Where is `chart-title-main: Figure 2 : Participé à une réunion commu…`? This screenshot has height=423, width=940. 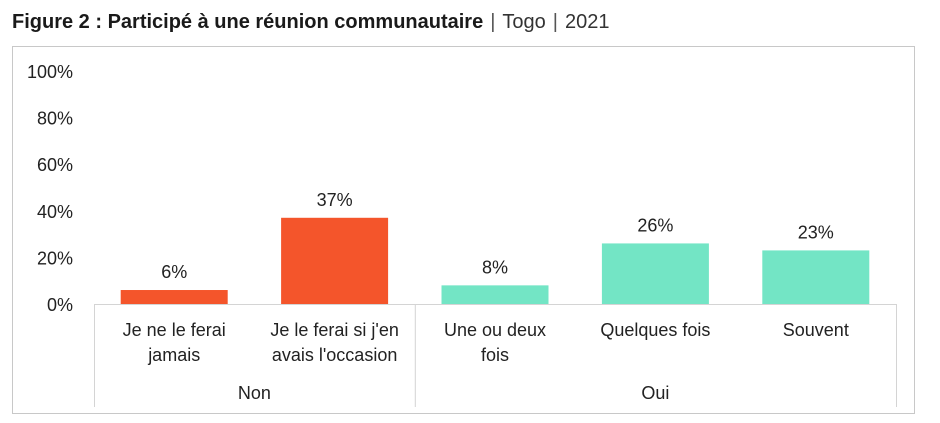
chart-title-main: Figure 2 : Participé à une réunion commu… is located at coordinates (248, 22).